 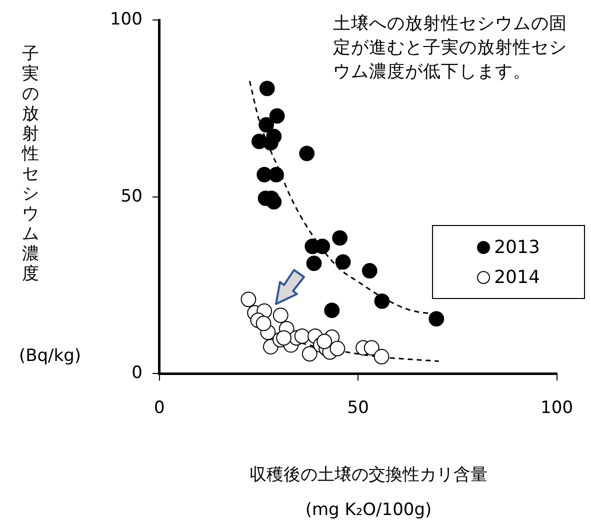 I want to click on x-tick-label: 50, so click(x=358, y=408).